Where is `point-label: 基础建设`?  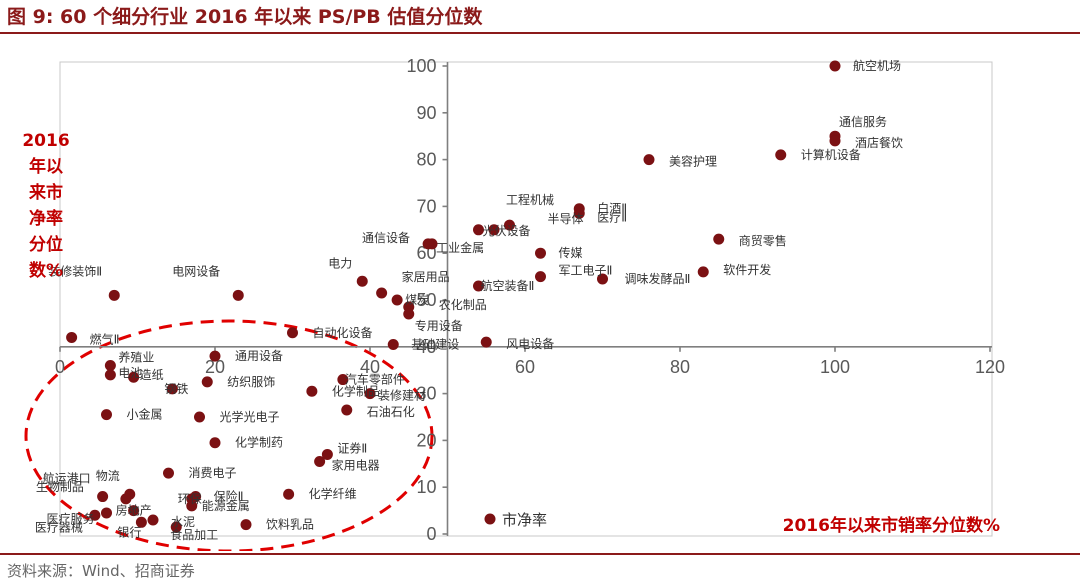
point-label: 基础建设 is located at coordinates (435, 344).